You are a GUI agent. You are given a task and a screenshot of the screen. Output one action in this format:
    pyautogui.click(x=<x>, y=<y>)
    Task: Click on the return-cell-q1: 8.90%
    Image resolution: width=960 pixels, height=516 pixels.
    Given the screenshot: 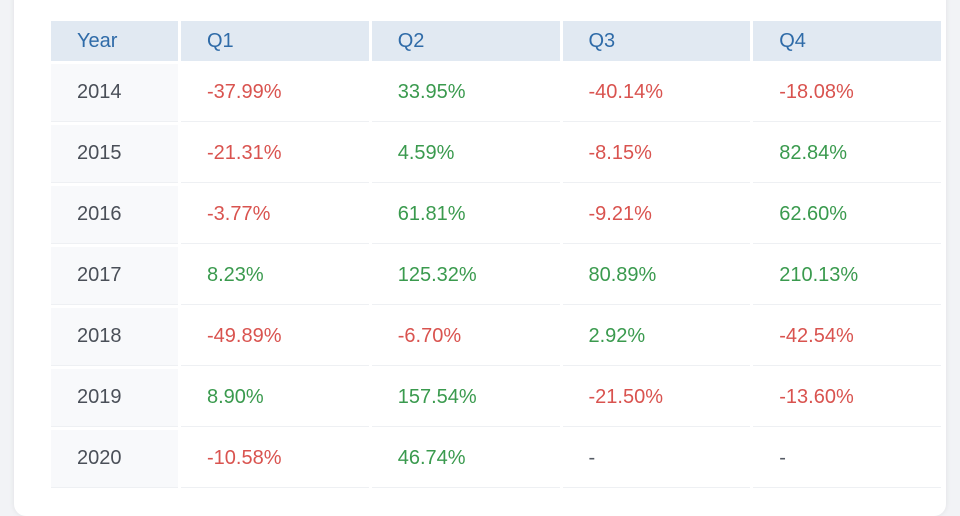 What is the action you would take?
    pyautogui.click(x=275, y=398)
    